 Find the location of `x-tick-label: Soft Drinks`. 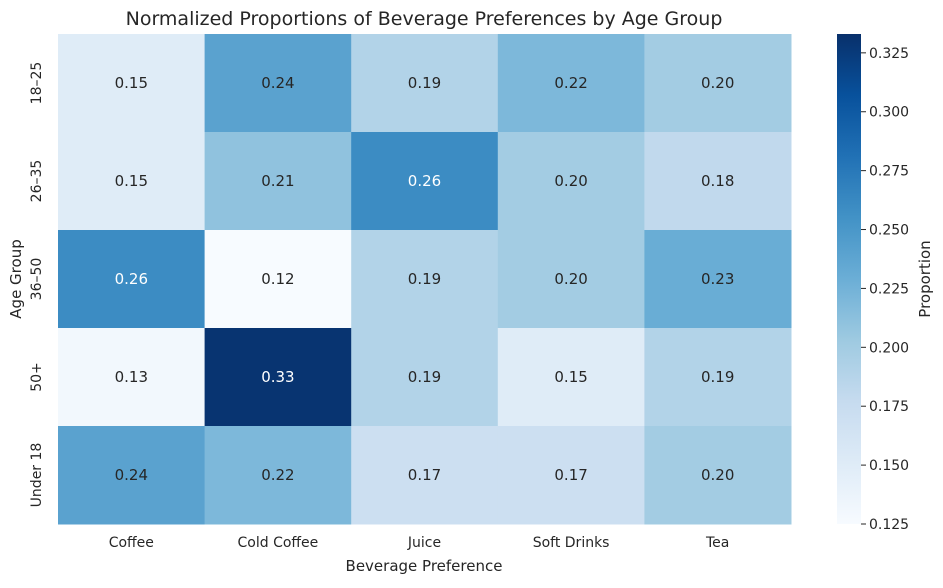

x-tick-label: Soft Drinks is located at coordinates (571, 543).